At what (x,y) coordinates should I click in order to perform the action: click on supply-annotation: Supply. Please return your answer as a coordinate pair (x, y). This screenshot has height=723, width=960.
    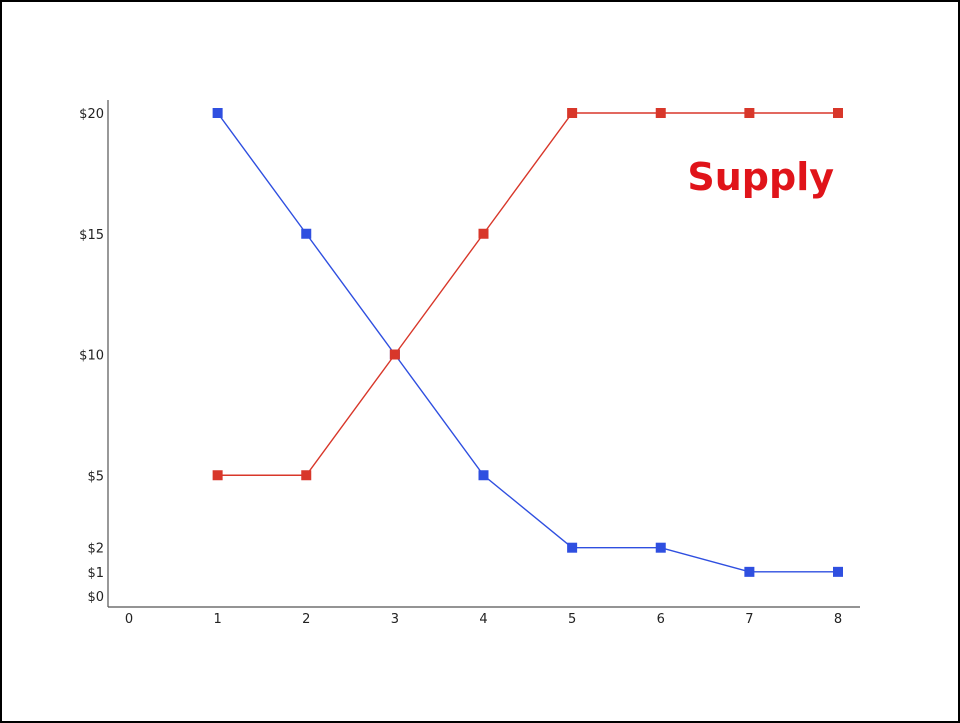
    Looking at the image, I should click on (760, 177).